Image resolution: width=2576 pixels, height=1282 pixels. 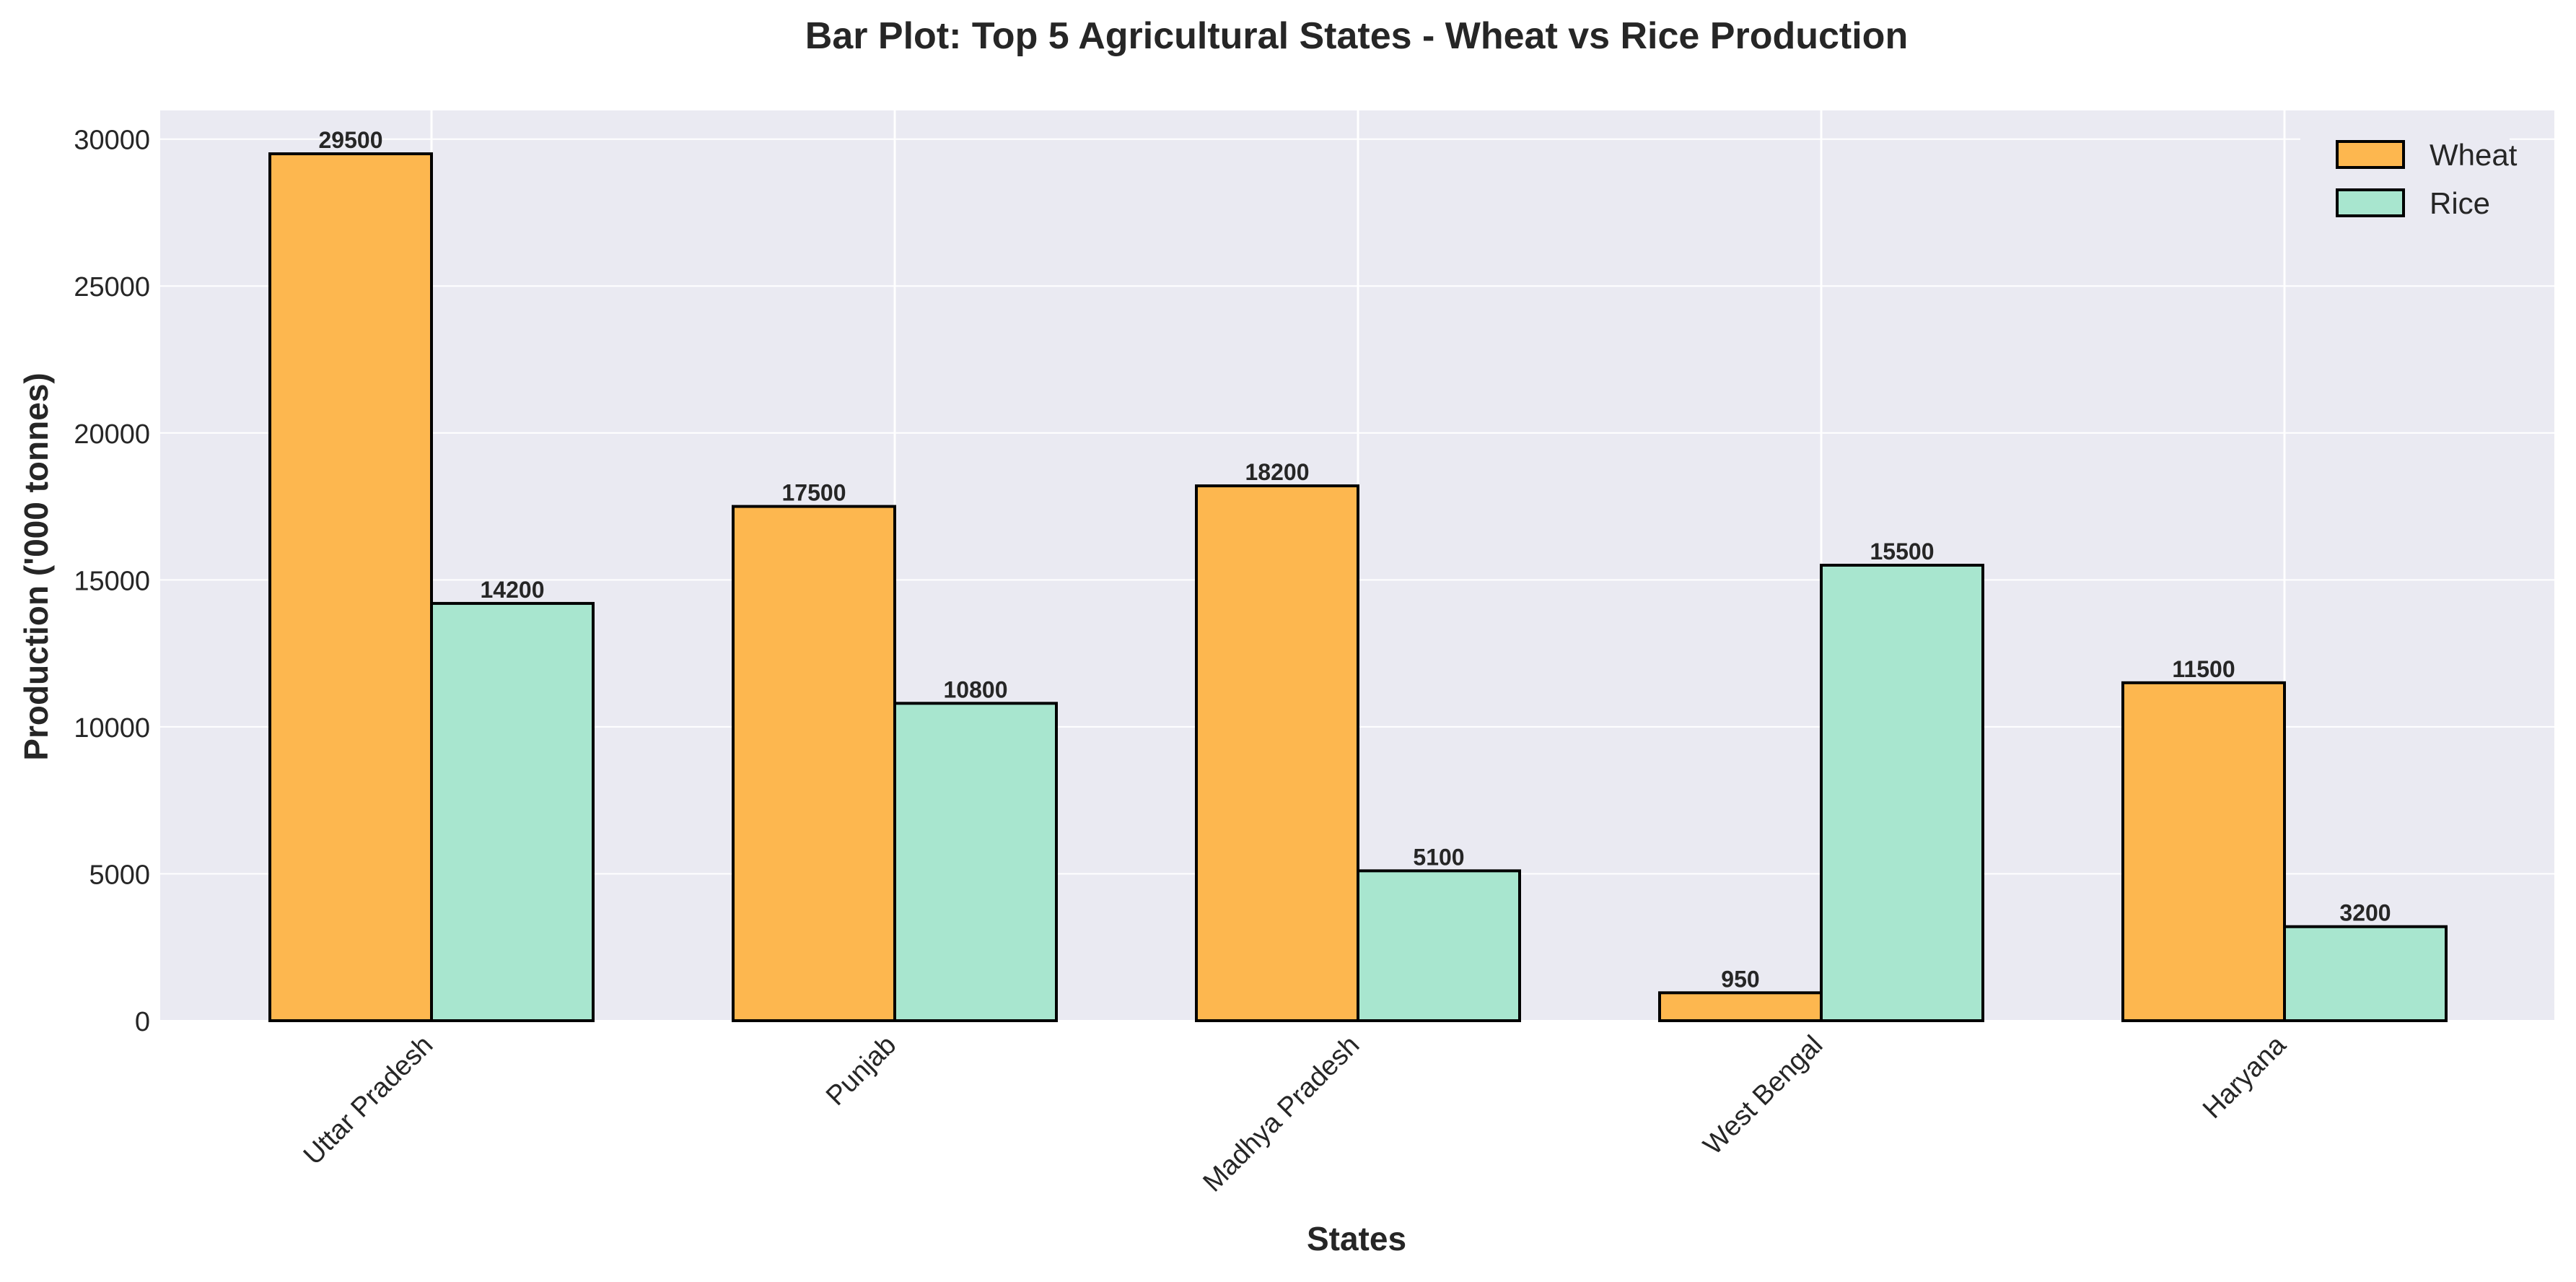 I want to click on y-tick-label: 30000, so click(x=112, y=141).